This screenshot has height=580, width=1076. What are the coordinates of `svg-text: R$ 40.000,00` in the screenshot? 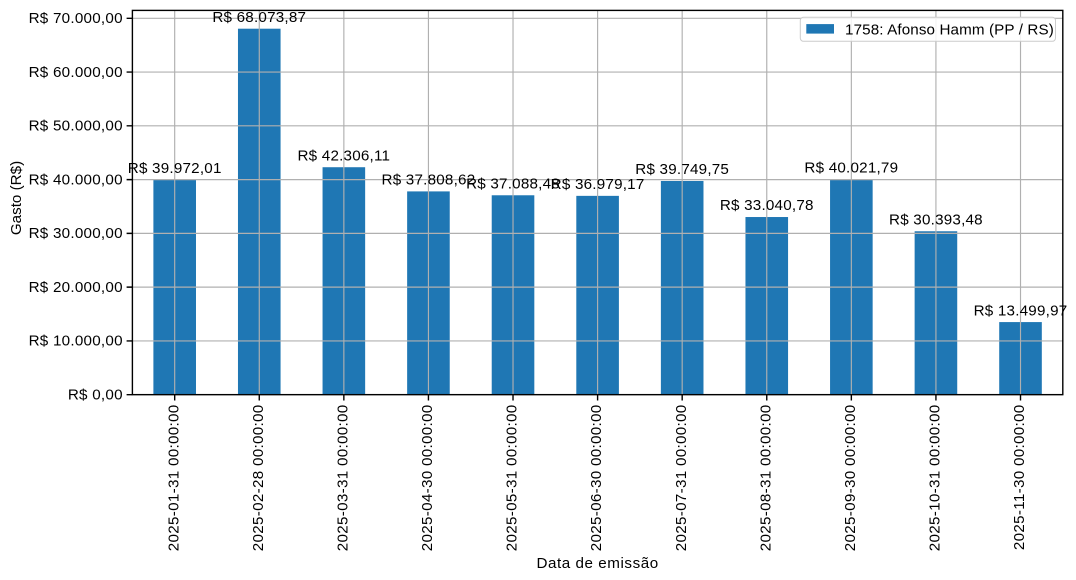 It's located at (76, 179).